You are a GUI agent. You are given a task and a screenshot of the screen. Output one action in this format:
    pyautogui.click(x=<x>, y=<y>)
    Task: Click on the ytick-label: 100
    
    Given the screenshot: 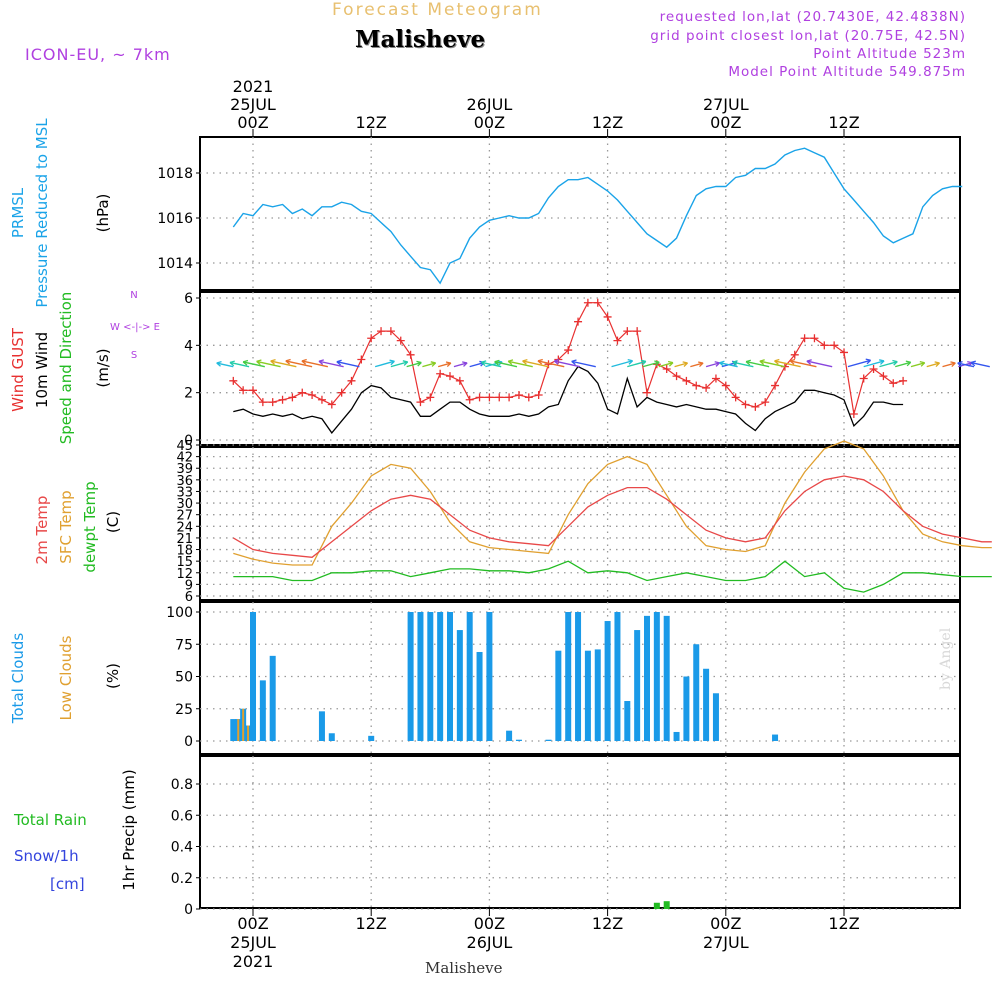 What is the action you would take?
    pyautogui.click(x=179, y=613)
    